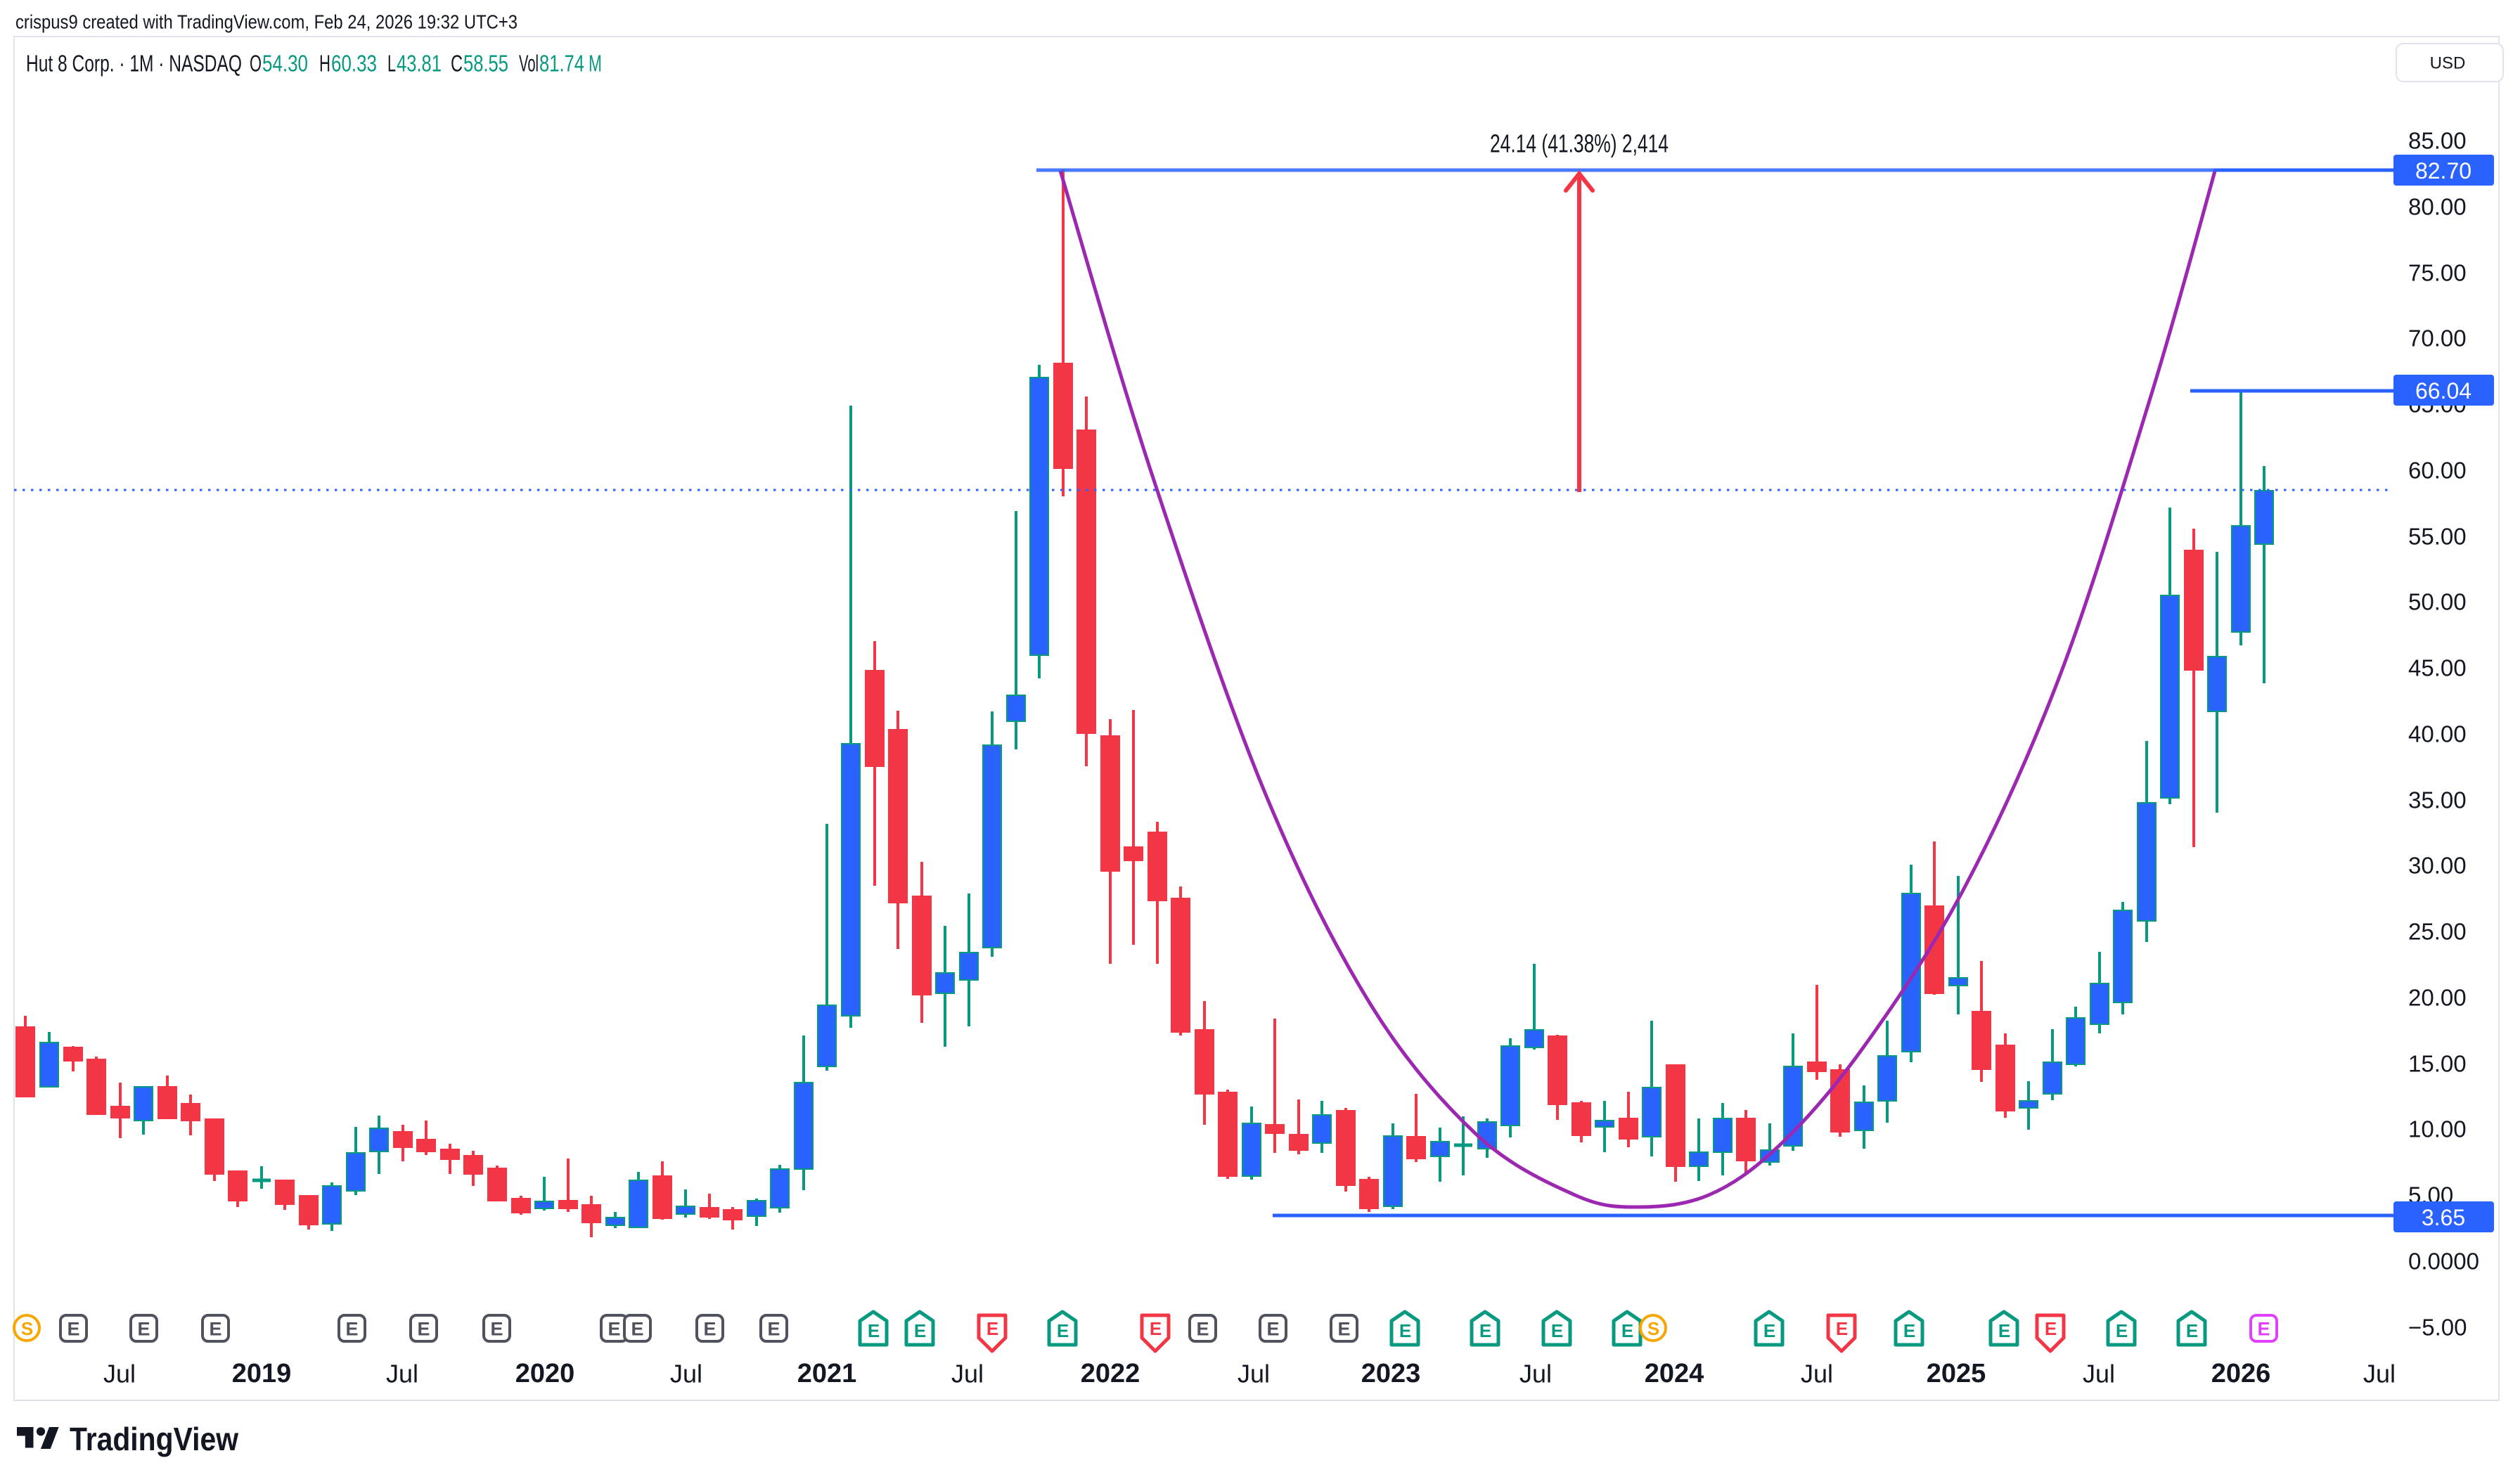 The height and width of the screenshot is (1484, 2513). Describe the element at coordinates (561, 64) in the screenshot. I see `svg-text: 81.74` at that location.